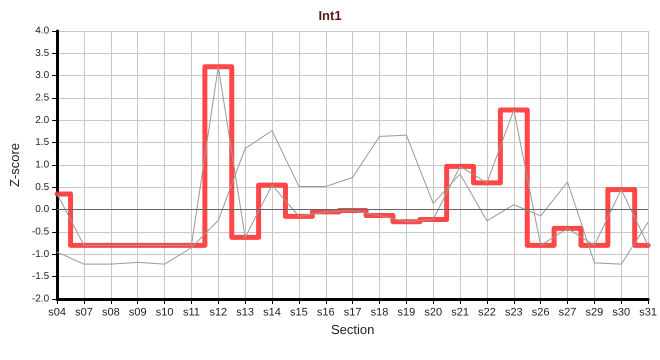  I want to click on x-tick-label: s10, so click(165, 312).